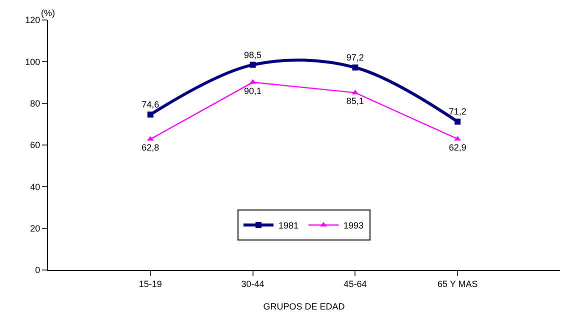 The image size is (587, 322). I want to click on y-axis-title: (%), so click(48, 13).